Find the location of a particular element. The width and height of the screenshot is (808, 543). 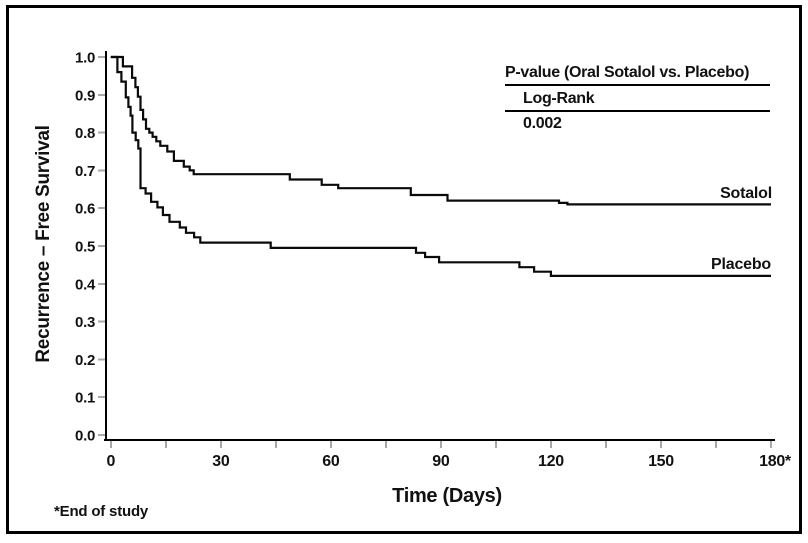

y-tick-label: 0.4 is located at coordinates (85, 284).